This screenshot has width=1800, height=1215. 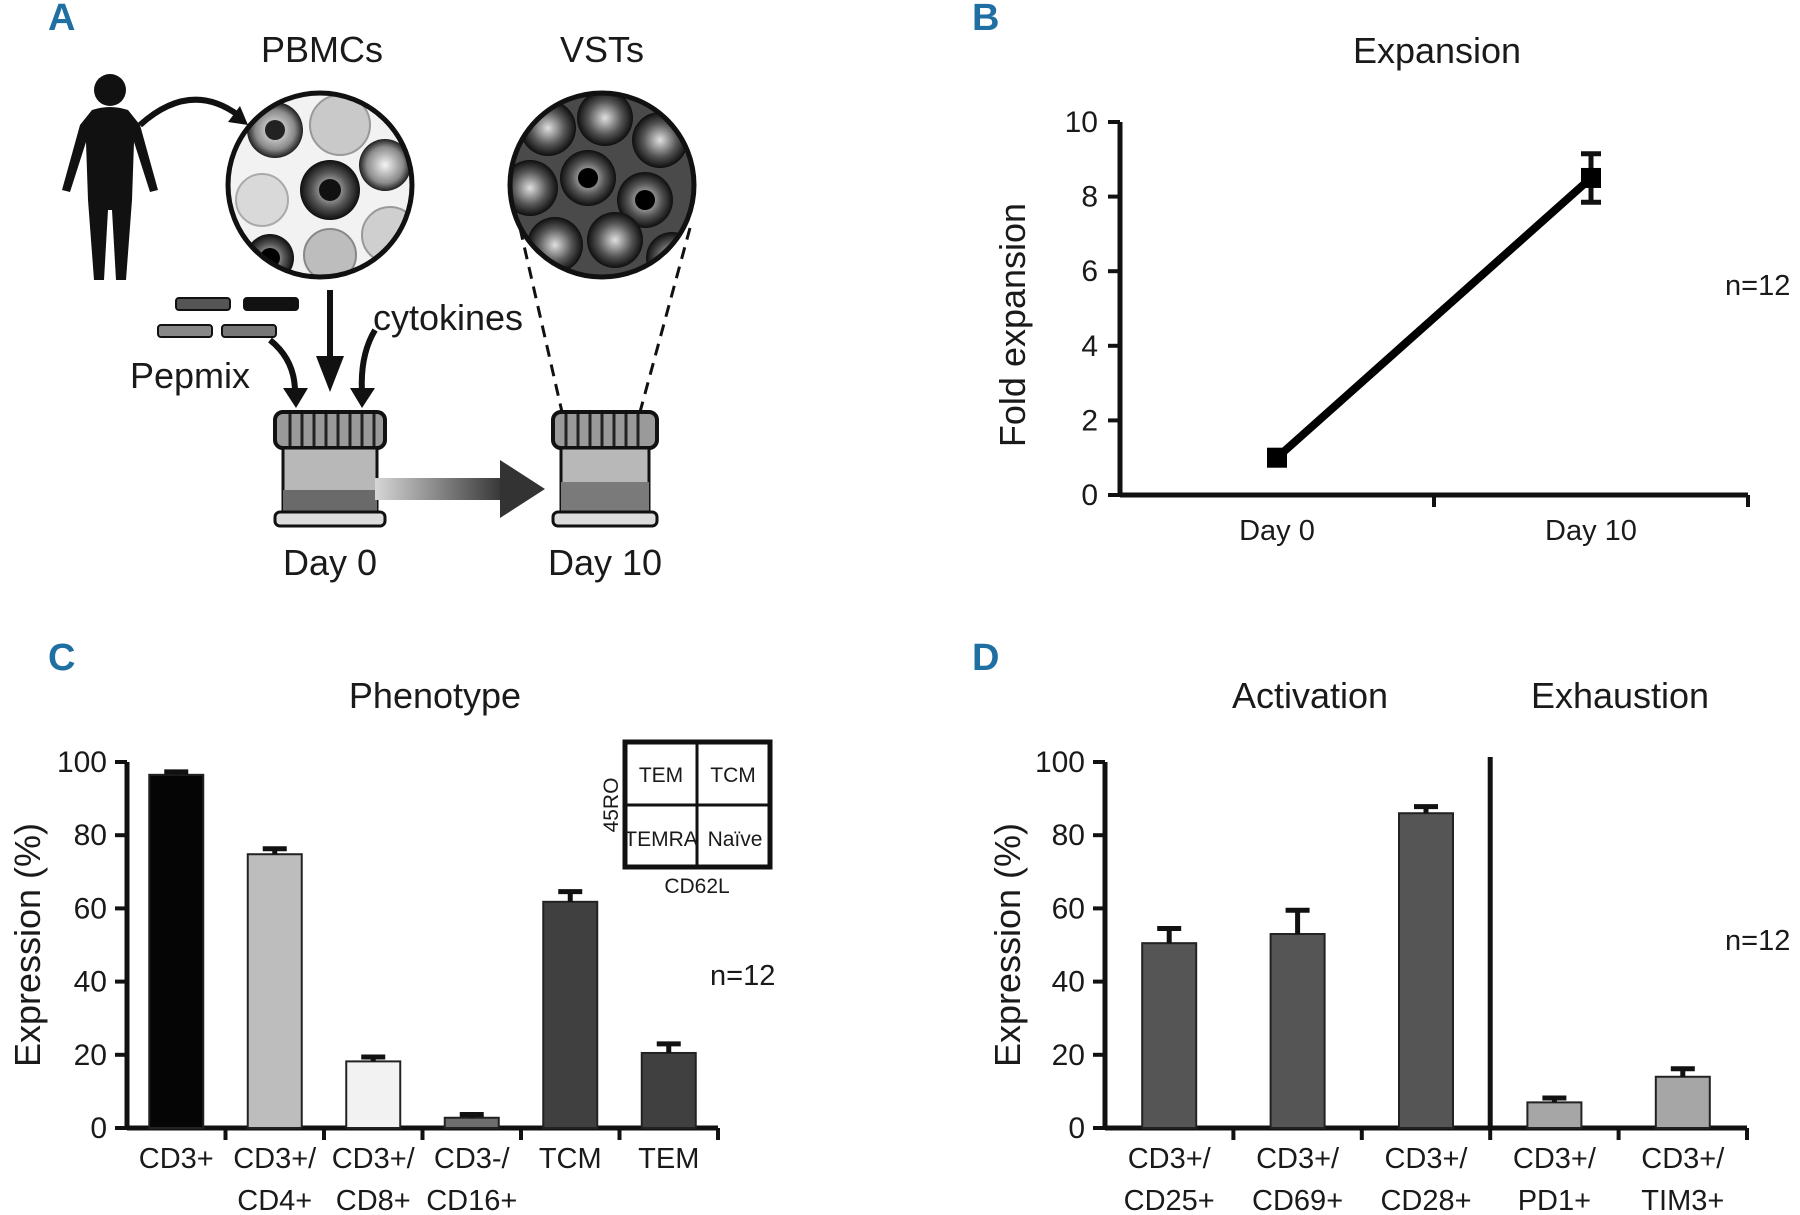 What do you see at coordinates (611, 805) in the screenshot?
I see `inset-y-label: 45RO` at bounding box center [611, 805].